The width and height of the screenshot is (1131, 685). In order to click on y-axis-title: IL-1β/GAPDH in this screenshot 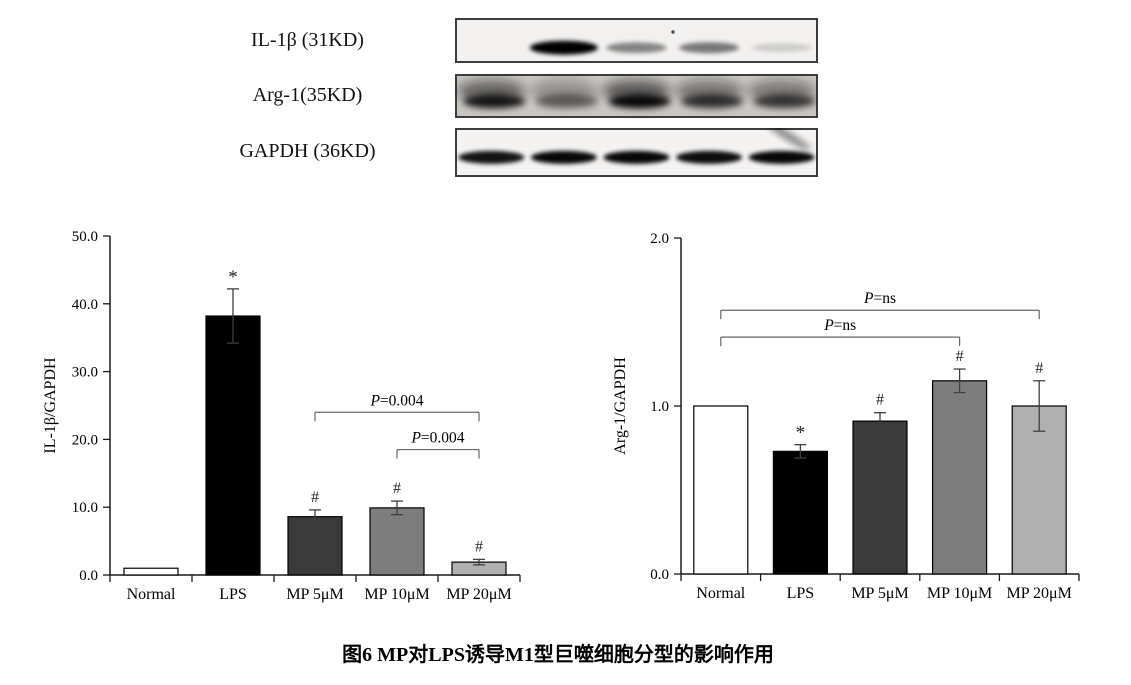, I will do `click(50, 405)`.